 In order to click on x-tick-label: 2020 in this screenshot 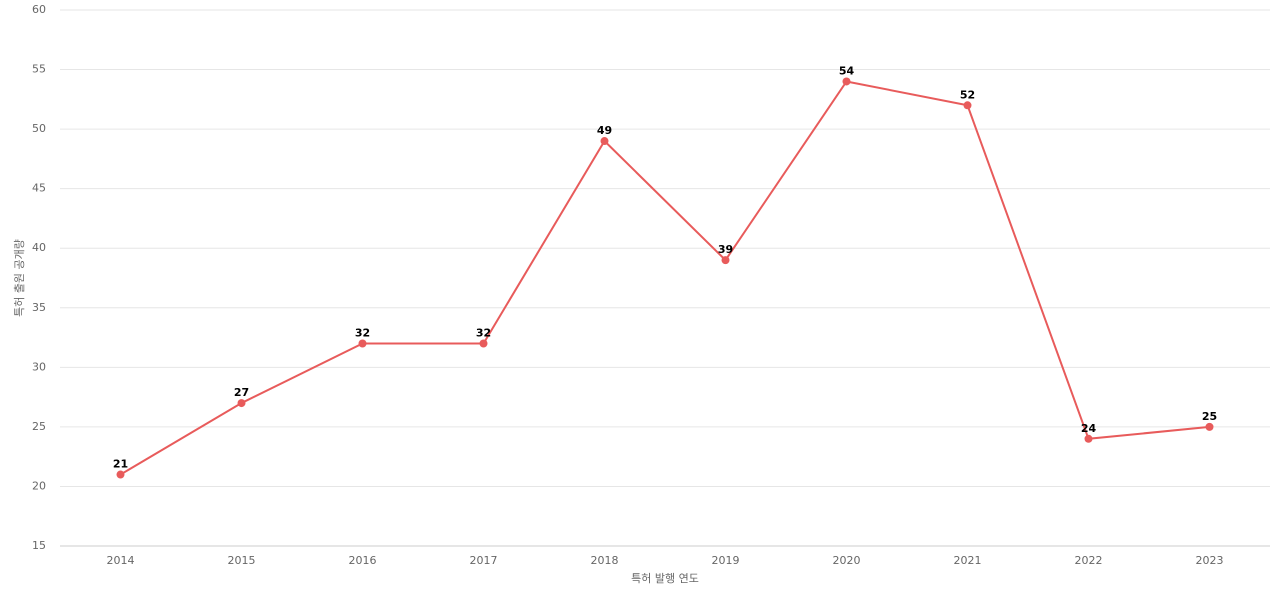, I will do `click(847, 560)`.